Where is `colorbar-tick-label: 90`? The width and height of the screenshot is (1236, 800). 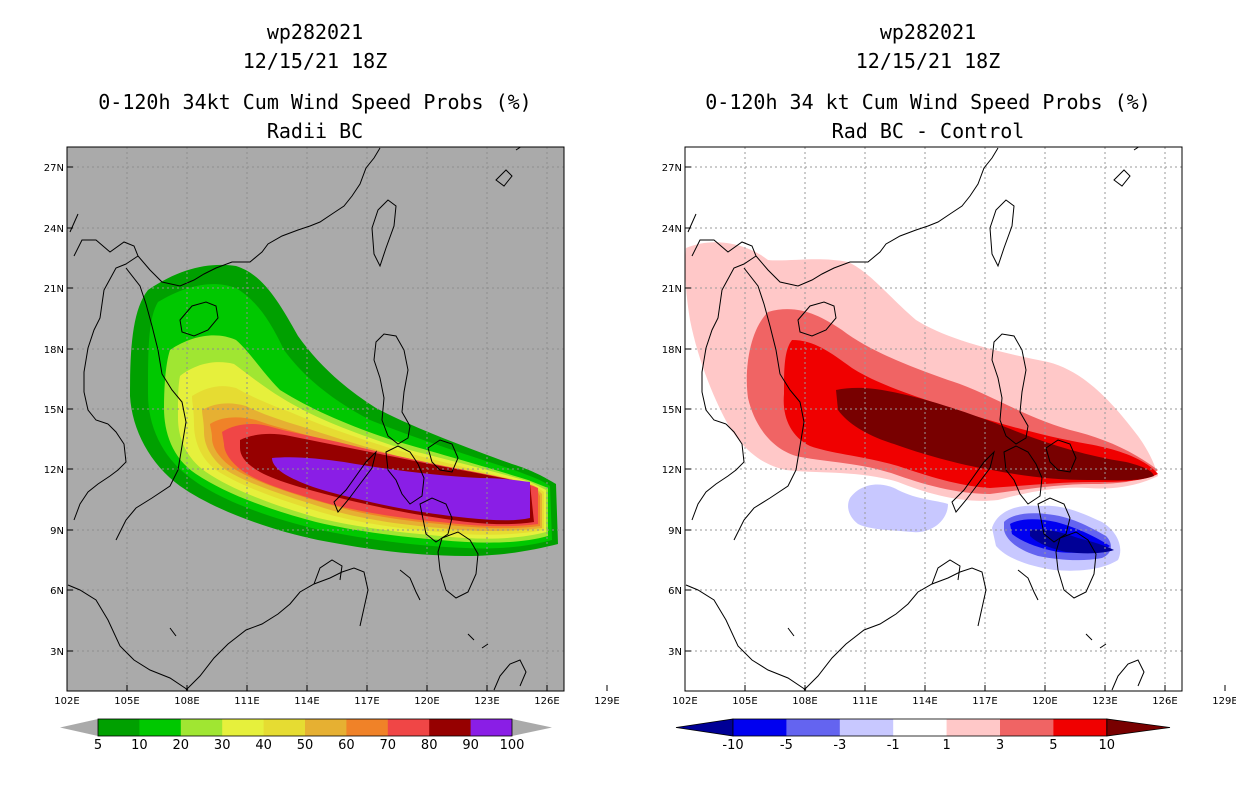
colorbar-tick-label: 90 is located at coordinates (470, 745).